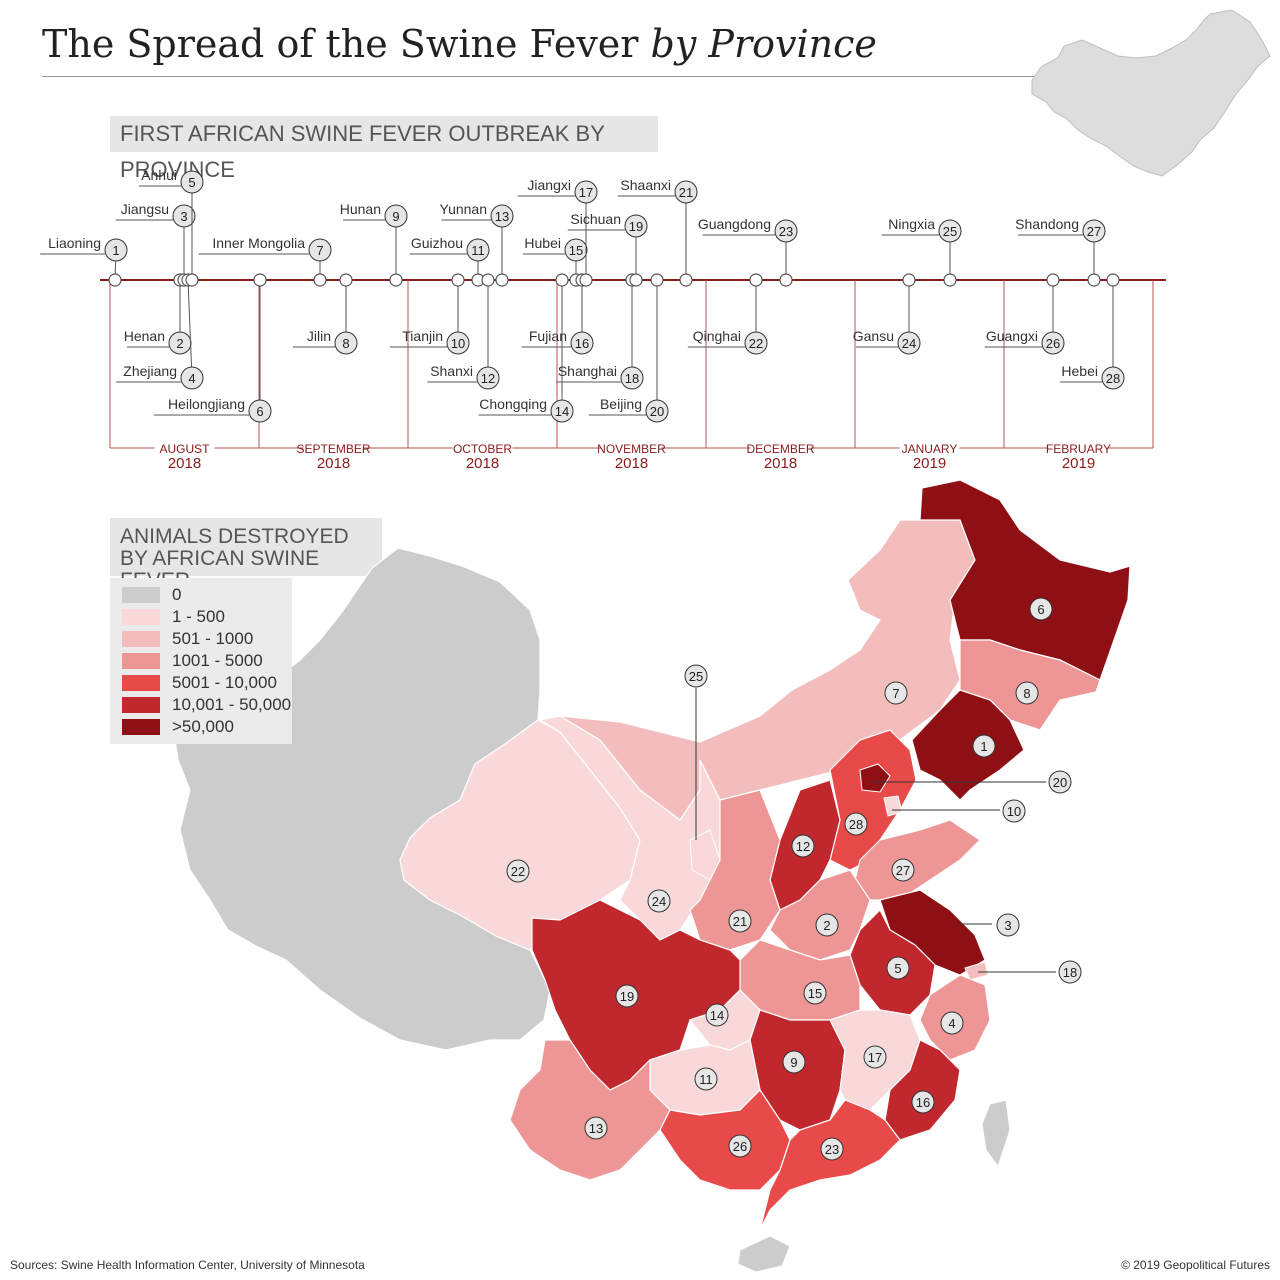  Describe the element at coordinates (657, 232) in the screenshot. I see `timeline-event-shaanxi: Shaanxi 21` at that location.